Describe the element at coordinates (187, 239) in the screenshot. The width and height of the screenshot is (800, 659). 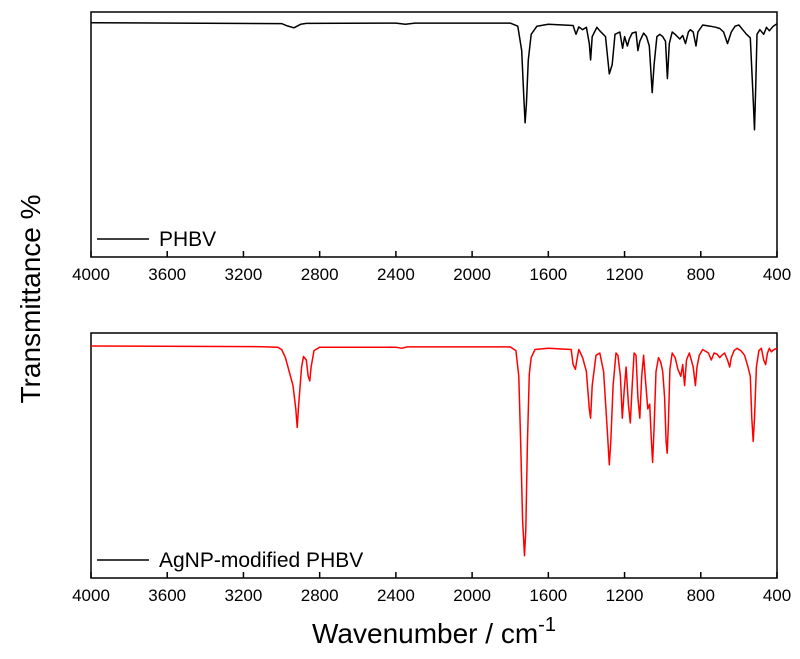
I see `top-legend-label: PHBV` at that location.